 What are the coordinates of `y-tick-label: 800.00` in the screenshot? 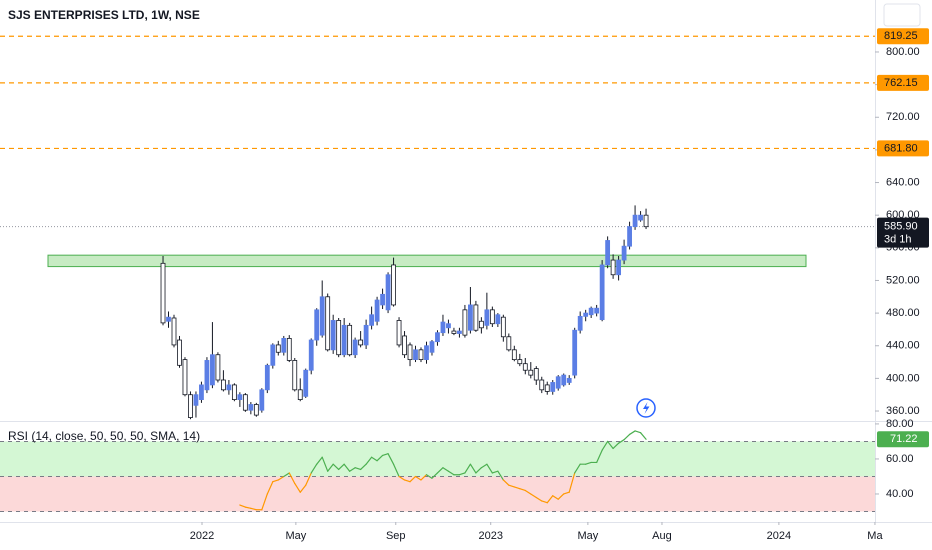 It's located at (903, 52).